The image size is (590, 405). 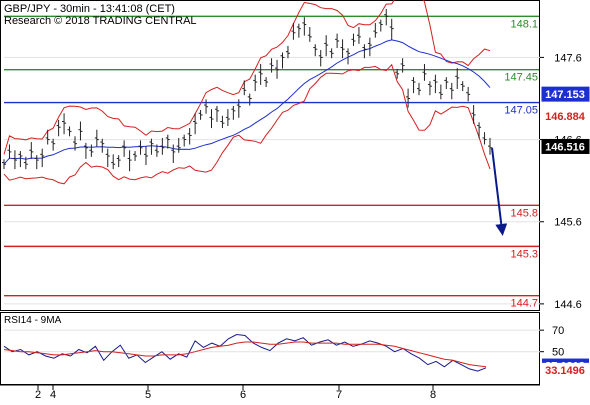 I want to click on level-label: 147.45, so click(x=521, y=78).